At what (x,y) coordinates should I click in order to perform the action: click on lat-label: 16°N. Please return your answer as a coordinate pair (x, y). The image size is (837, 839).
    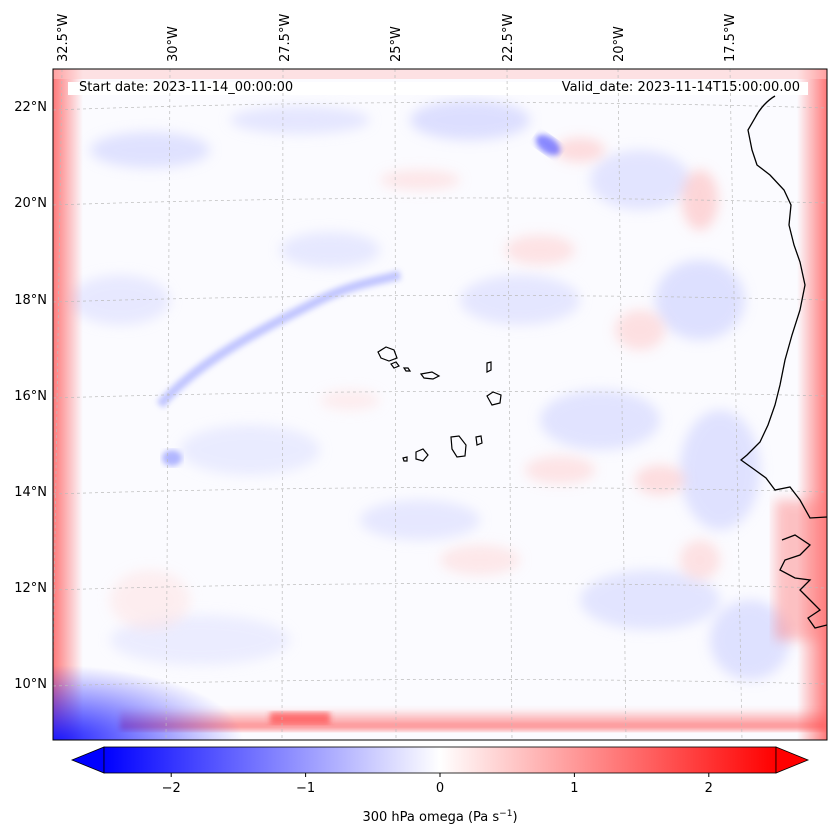
    Looking at the image, I should click on (30, 396).